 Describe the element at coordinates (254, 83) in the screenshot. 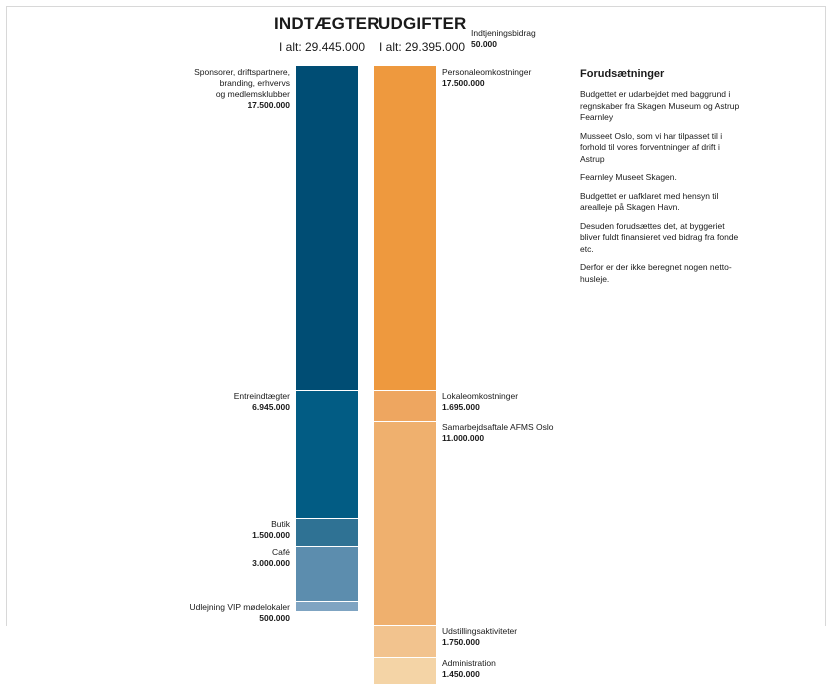

I see `segment-name: branding, erhvervs` at that location.